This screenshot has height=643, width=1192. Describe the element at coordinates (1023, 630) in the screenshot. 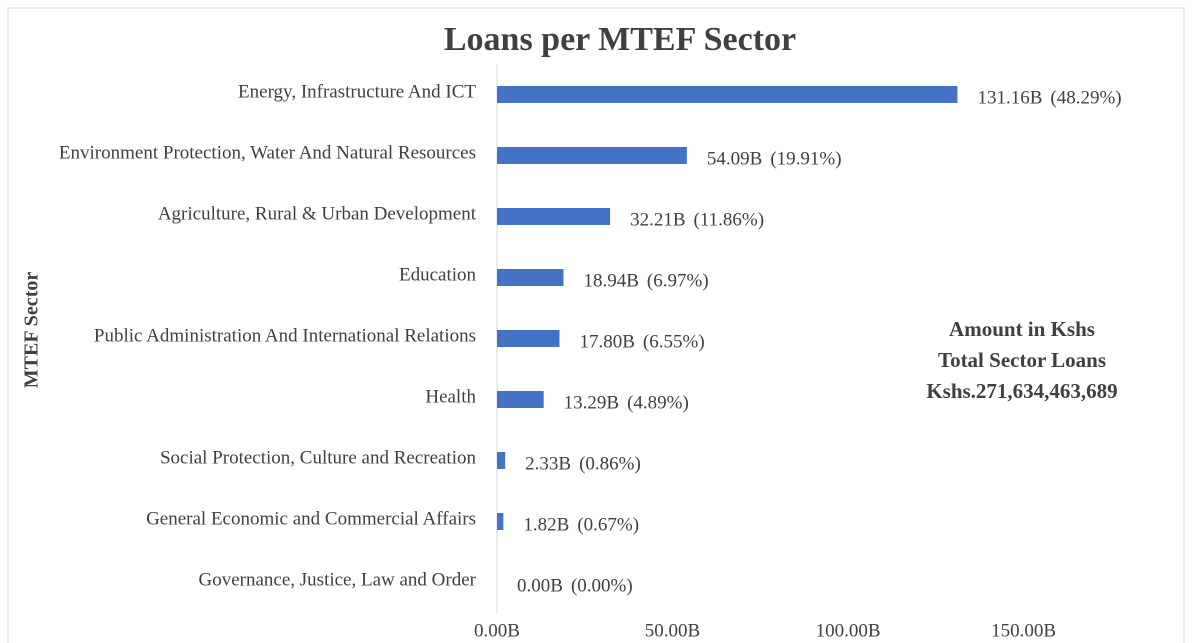

I see `x-tick-label: 150.00B` at that location.